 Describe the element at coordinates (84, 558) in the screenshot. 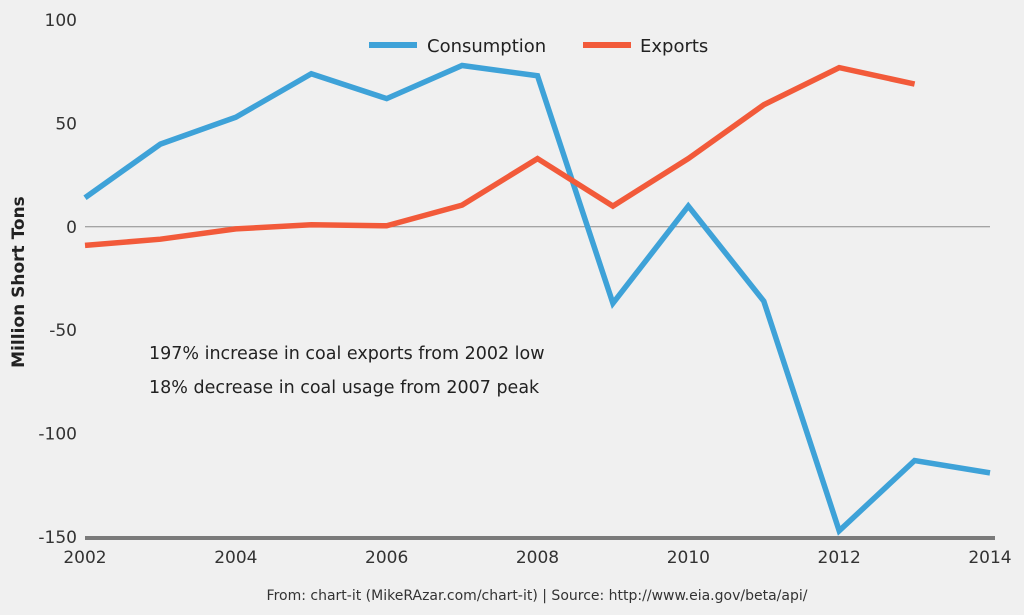

I see `x-tick-label: 2002` at that location.